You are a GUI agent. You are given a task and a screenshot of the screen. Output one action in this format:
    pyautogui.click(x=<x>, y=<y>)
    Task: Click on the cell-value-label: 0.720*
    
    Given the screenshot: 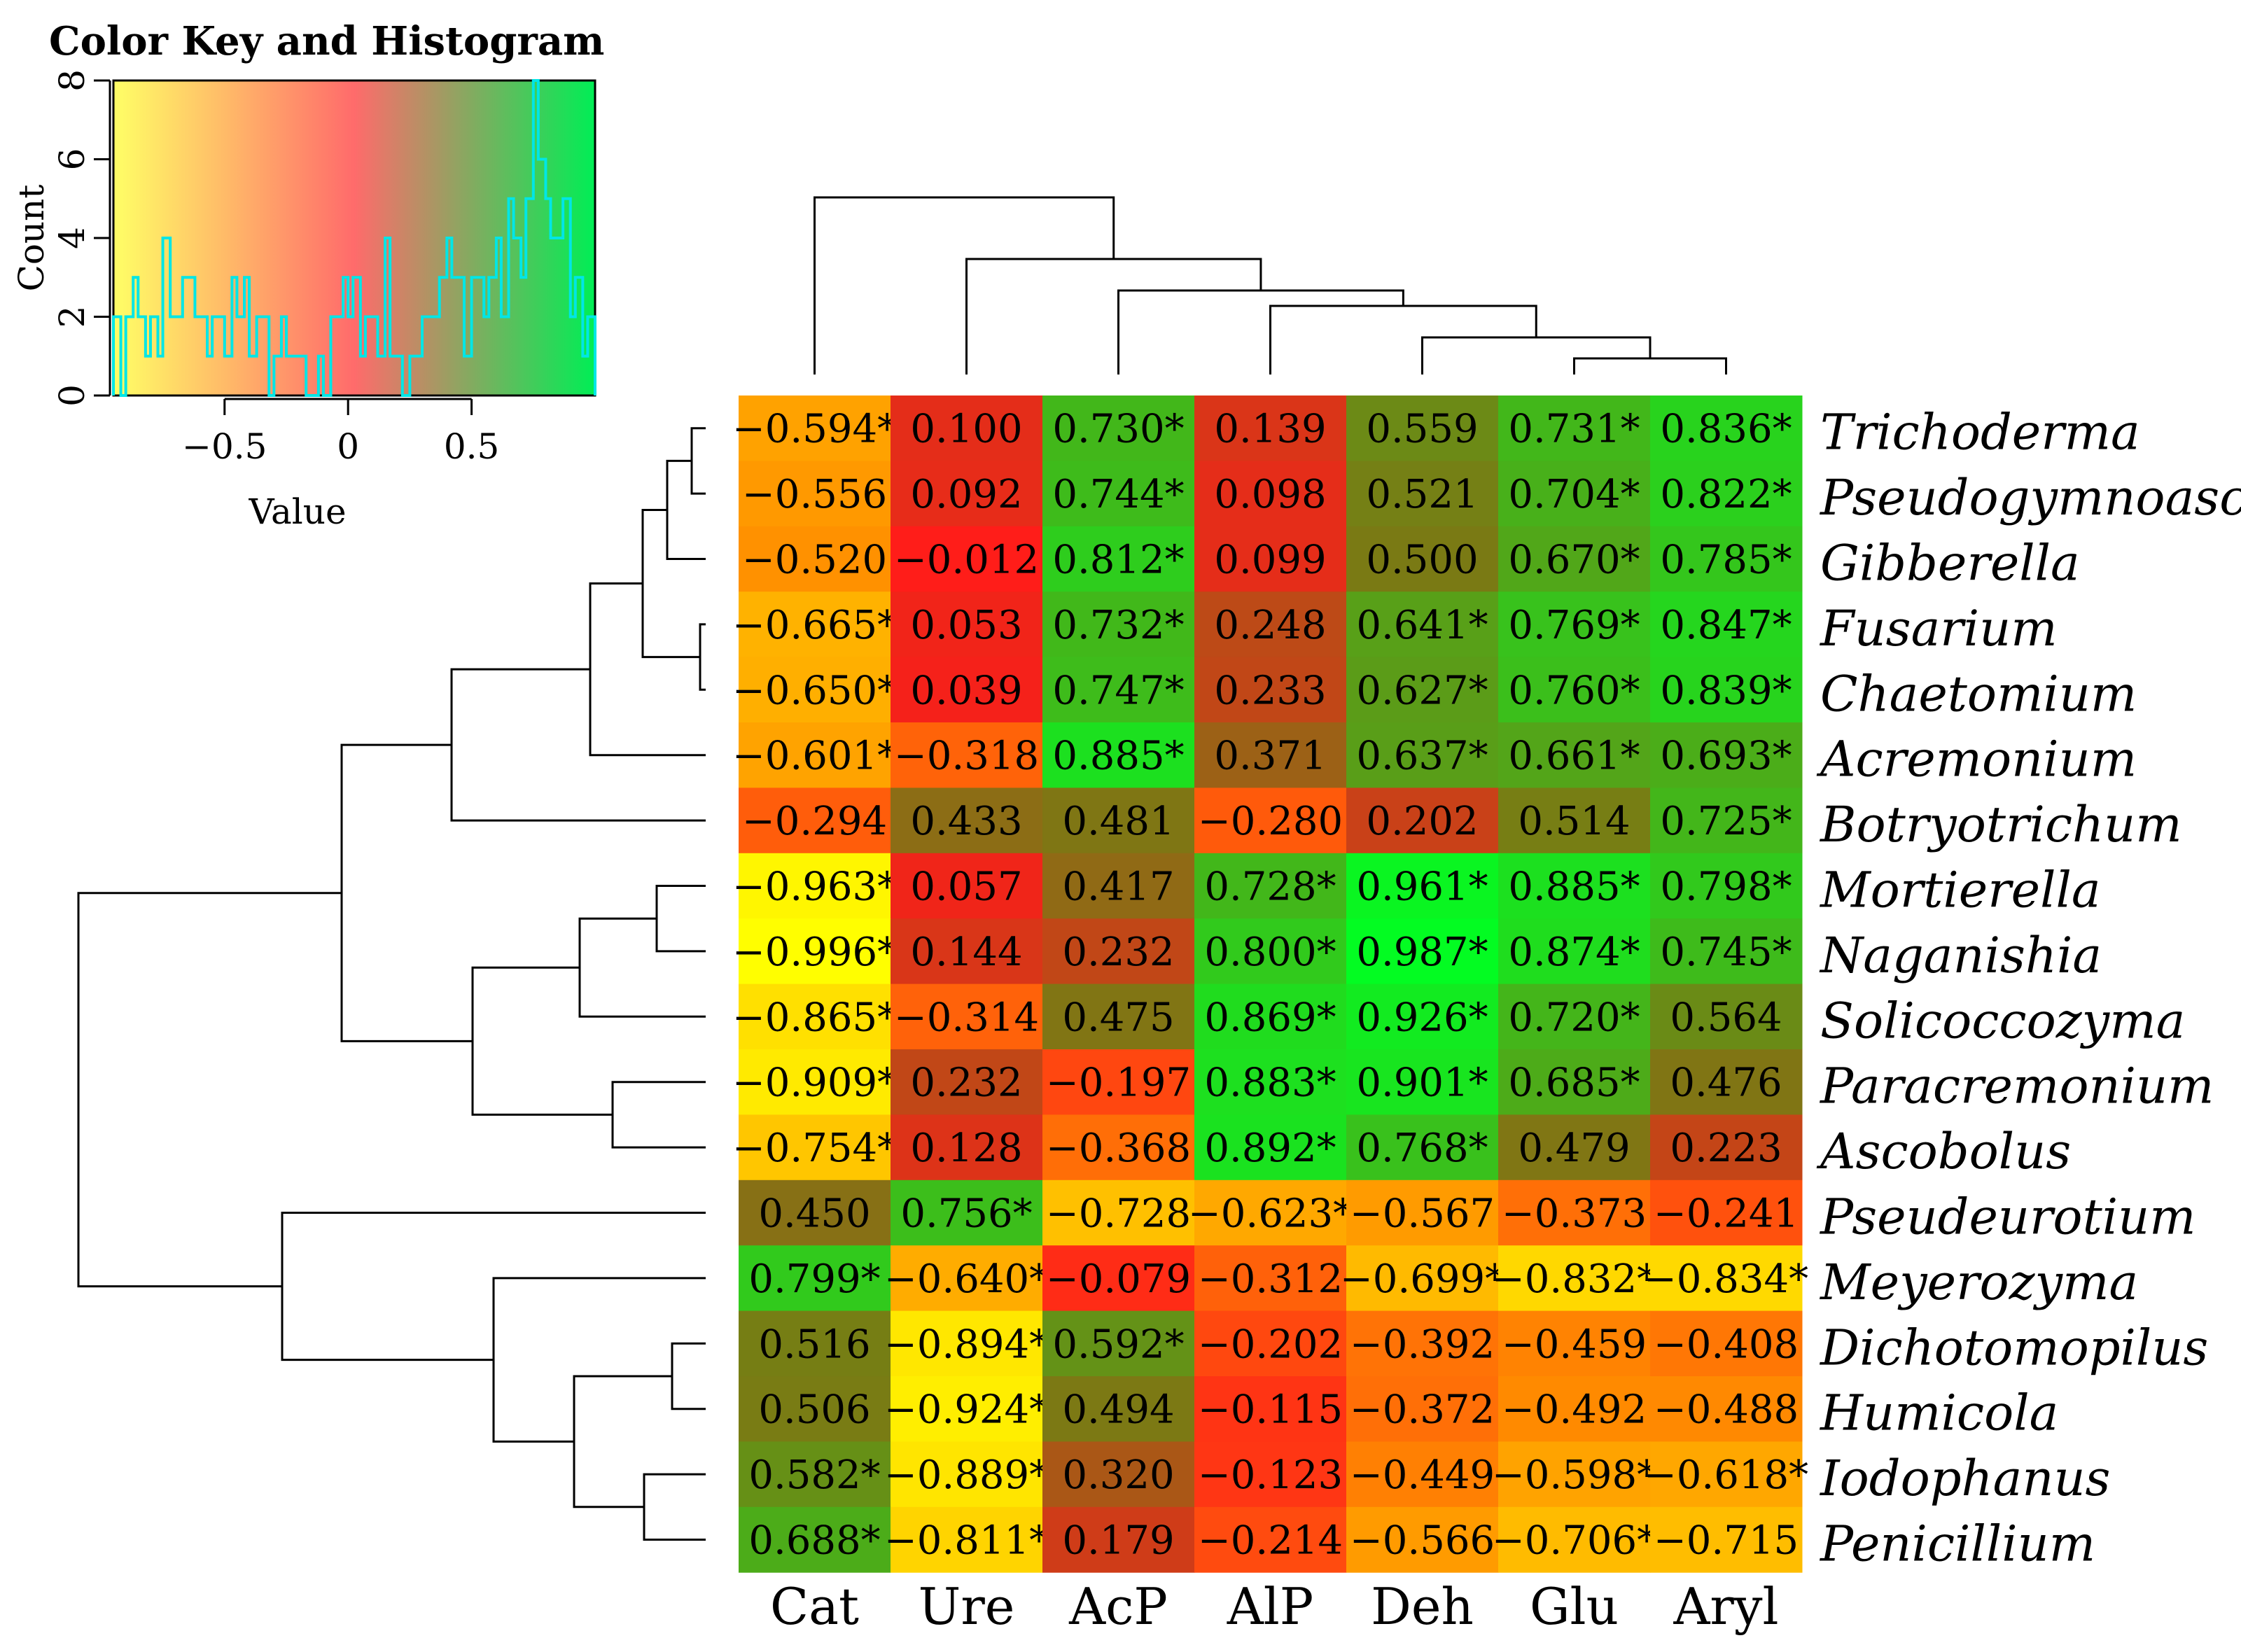 What is the action you would take?
    pyautogui.click(x=1574, y=1017)
    